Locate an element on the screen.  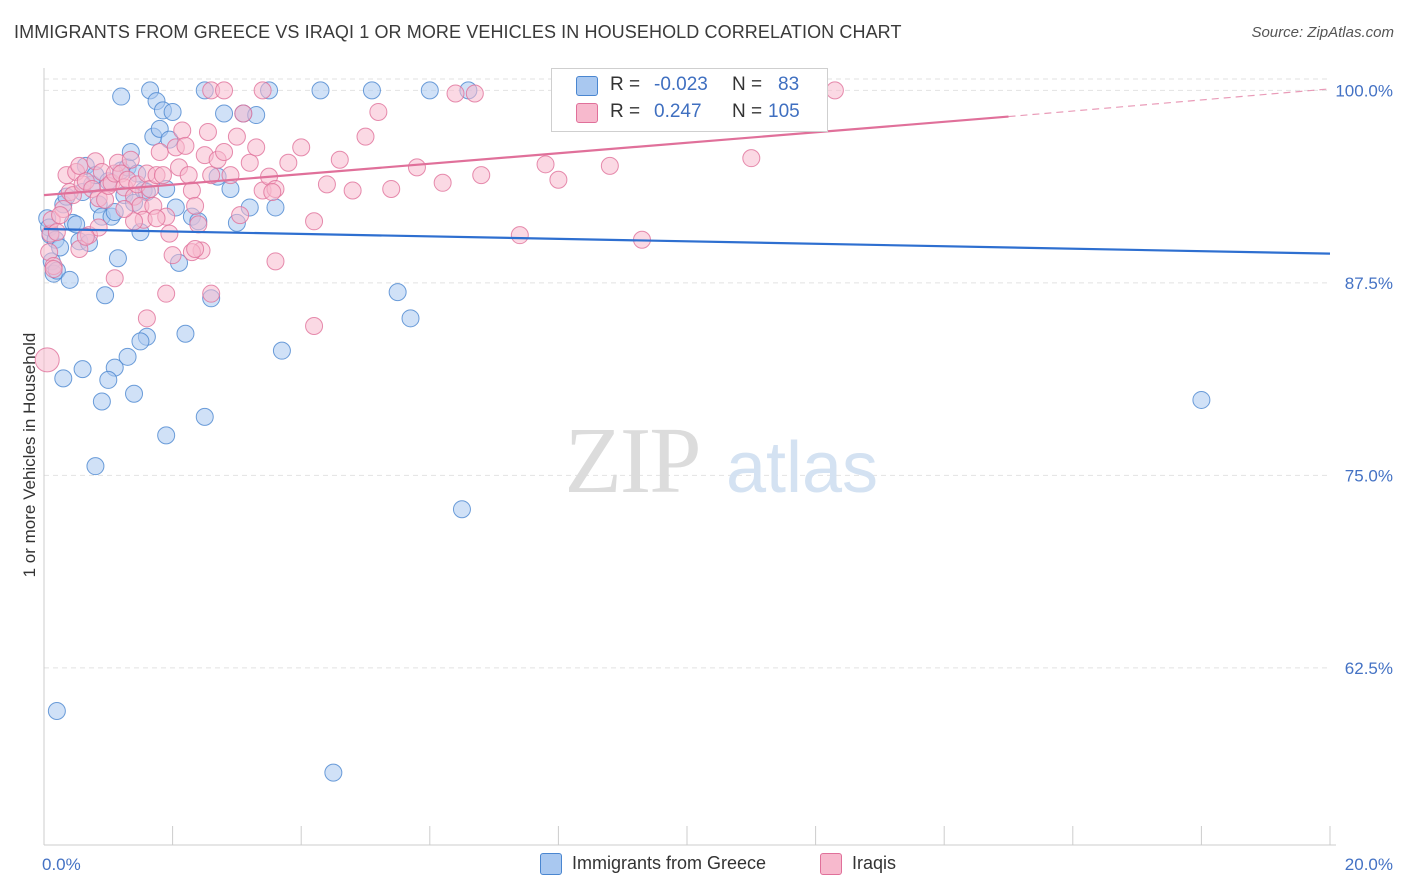
watermark-zip: ZIP is located at coordinates (632, 461).